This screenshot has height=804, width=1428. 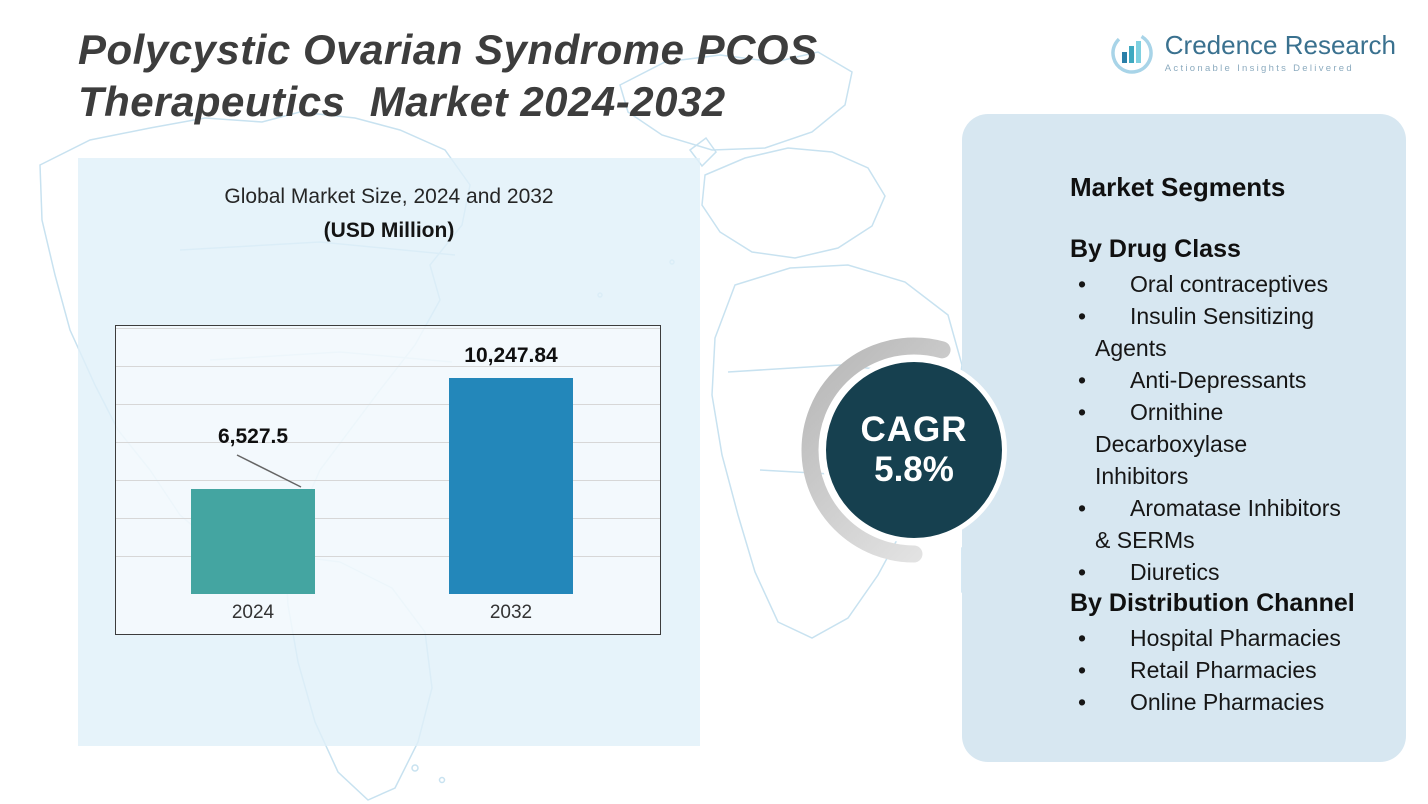 What do you see at coordinates (269, 471) in the screenshot?
I see `leader-line` at bounding box center [269, 471].